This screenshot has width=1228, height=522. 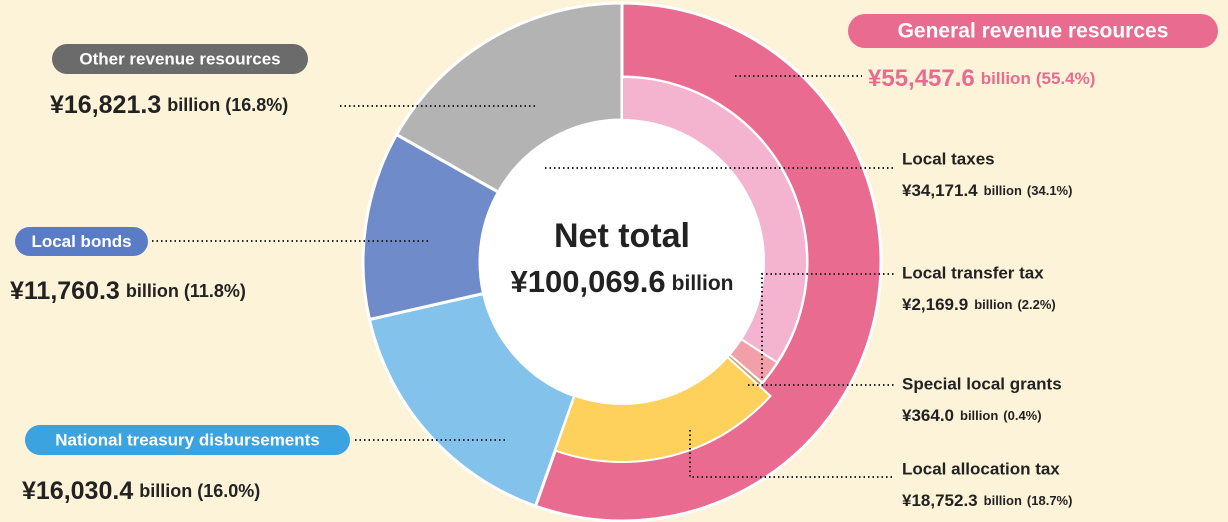 I want to click on amount-label: ¥16,821.3 billion (16.8%), so click(x=169, y=105).